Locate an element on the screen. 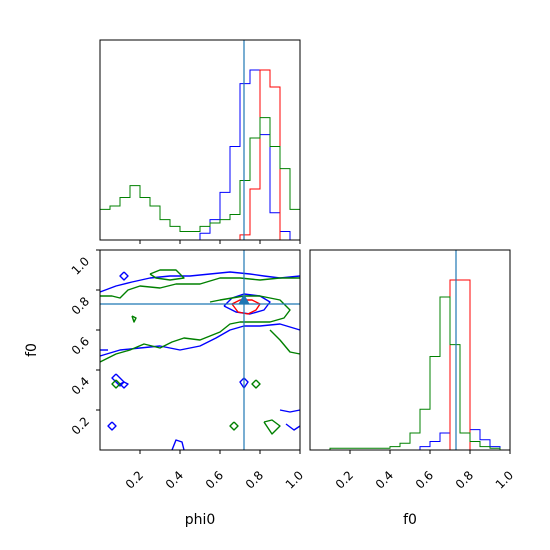  hist-f0-xtick-label-0: 0.2 is located at coordinates (344, 479).